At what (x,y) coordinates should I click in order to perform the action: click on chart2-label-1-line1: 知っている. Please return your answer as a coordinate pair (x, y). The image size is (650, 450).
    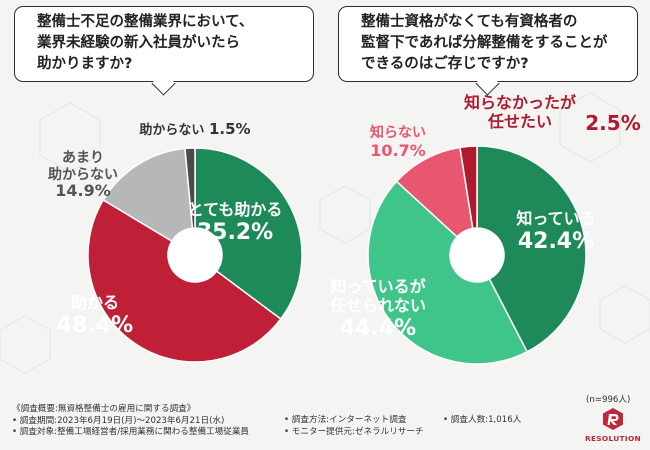
    Looking at the image, I should click on (555, 218).